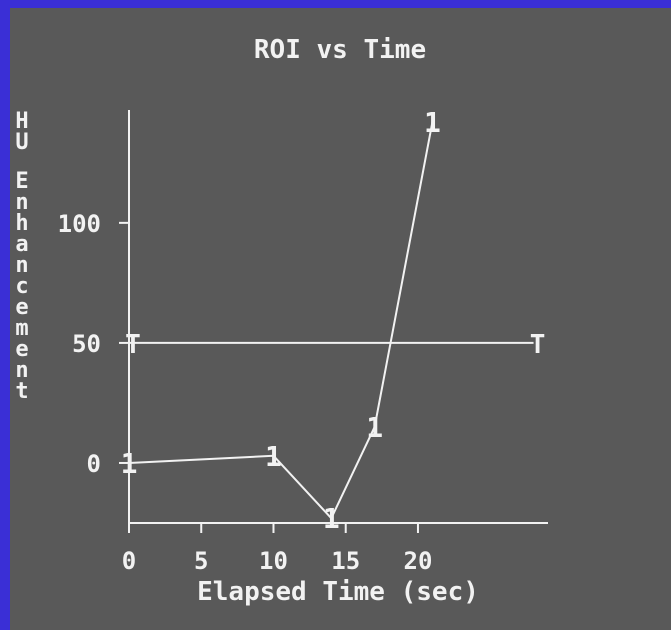  What do you see at coordinates (129, 561) in the screenshot?
I see `x-tick-label: 0` at bounding box center [129, 561].